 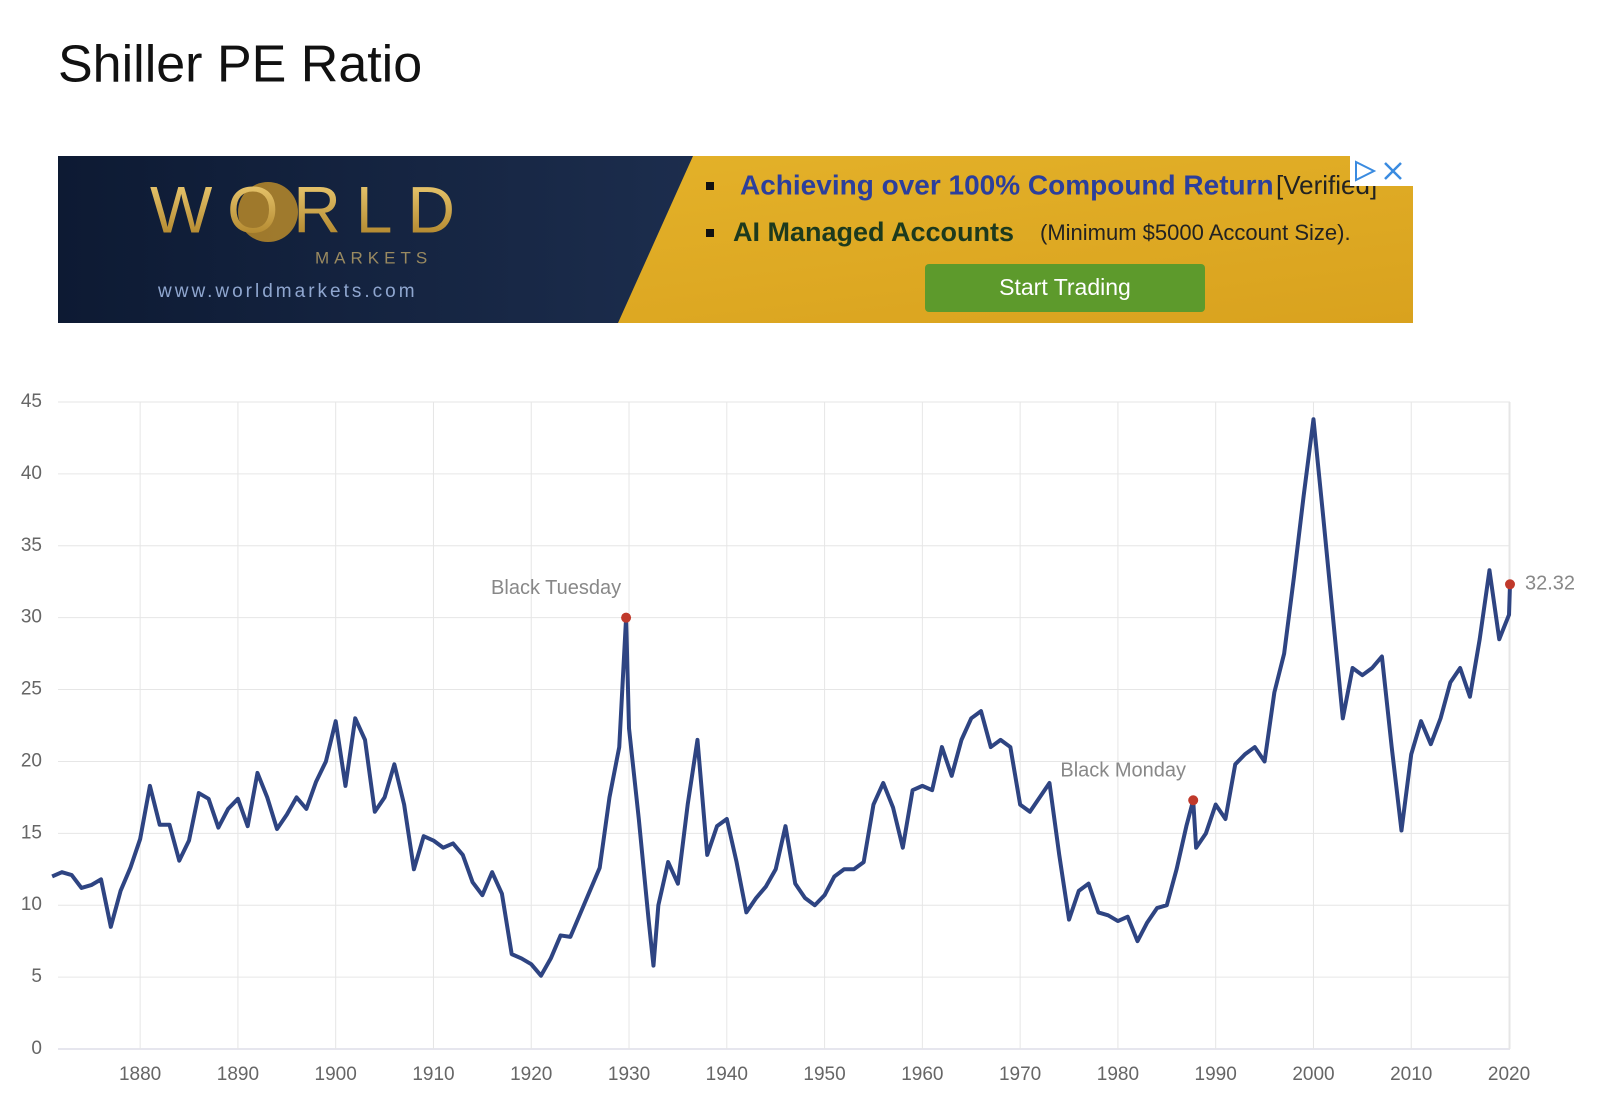 What do you see at coordinates (1216, 1074) in the screenshot?
I see `x-tick-label: 1990` at bounding box center [1216, 1074].